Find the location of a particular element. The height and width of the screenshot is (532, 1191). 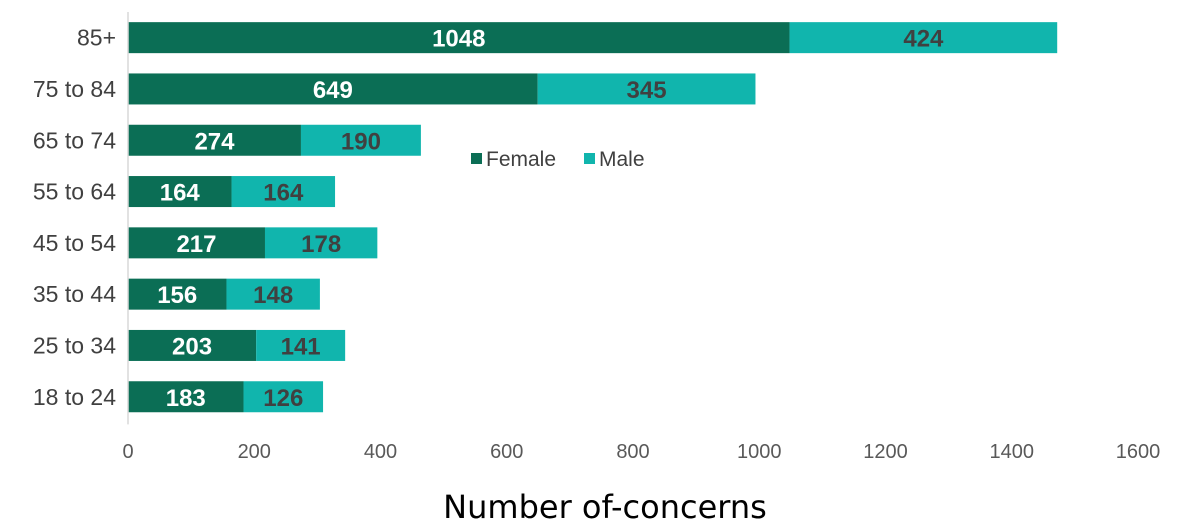

category-label-18-to-24: 18 to 24 is located at coordinates (74, 397).